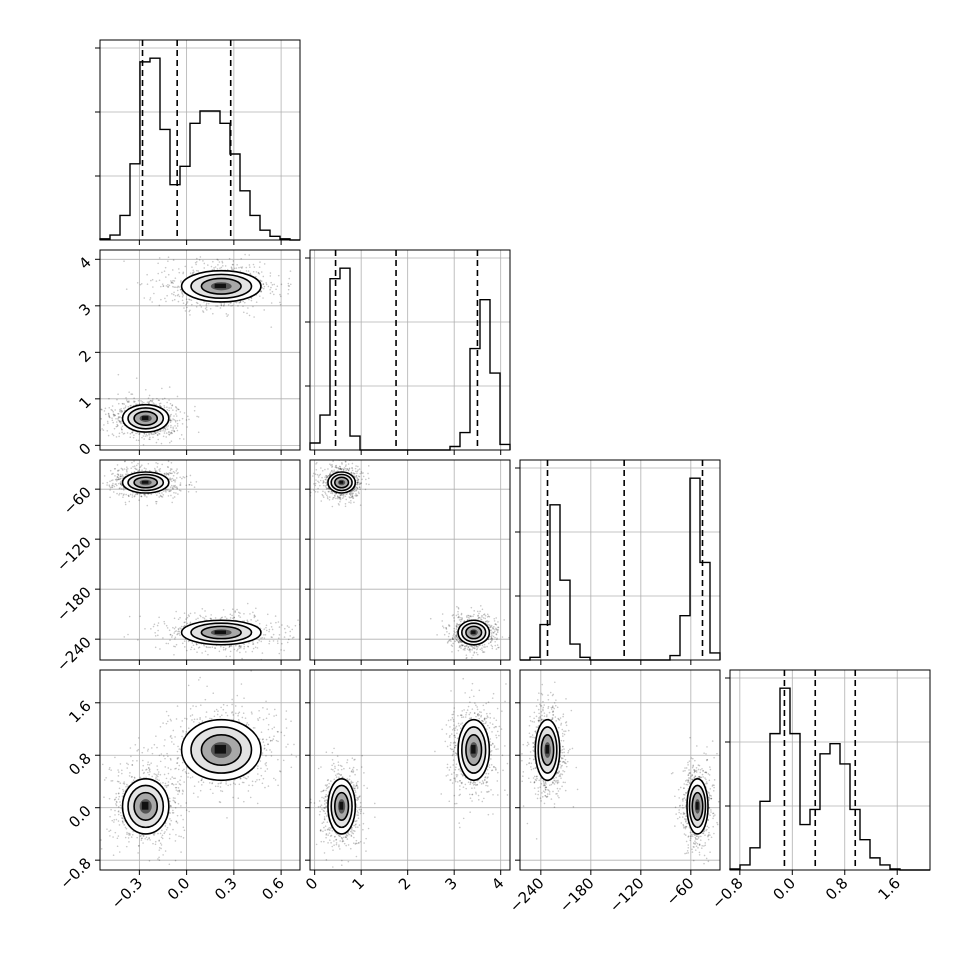  Describe the element at coordinates (221, 632) in the screenshot. I see `contour-line` at that location.